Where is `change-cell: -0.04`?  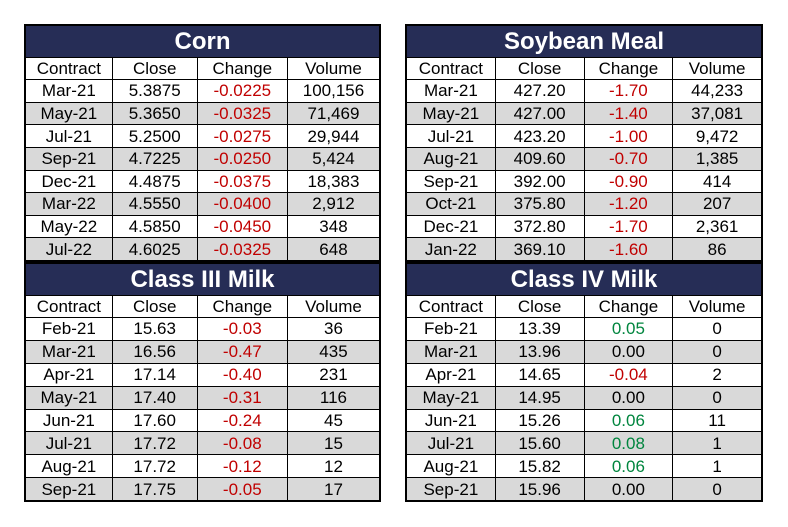 change-cell: -0.04 is located at coordinates (628, 374).